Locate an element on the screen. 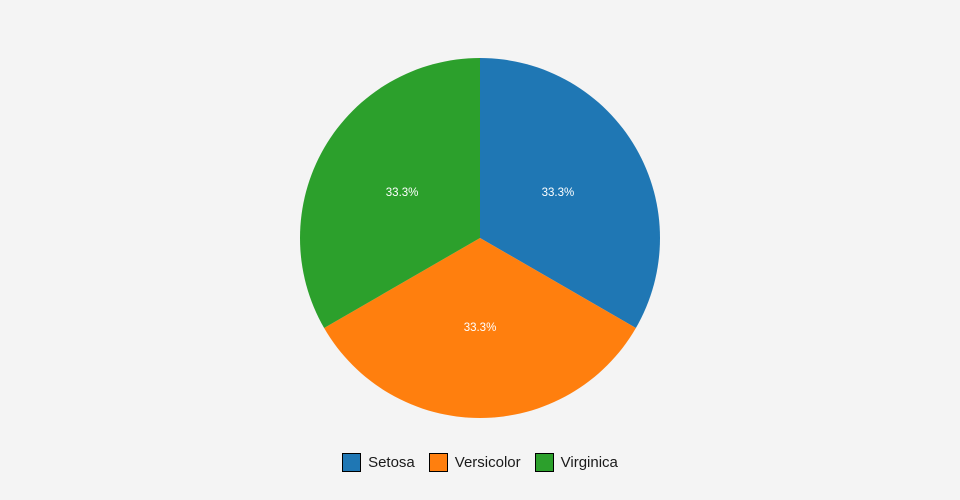  legend: Setosa Versicolor Virginica is located at coordinates (480, 462).